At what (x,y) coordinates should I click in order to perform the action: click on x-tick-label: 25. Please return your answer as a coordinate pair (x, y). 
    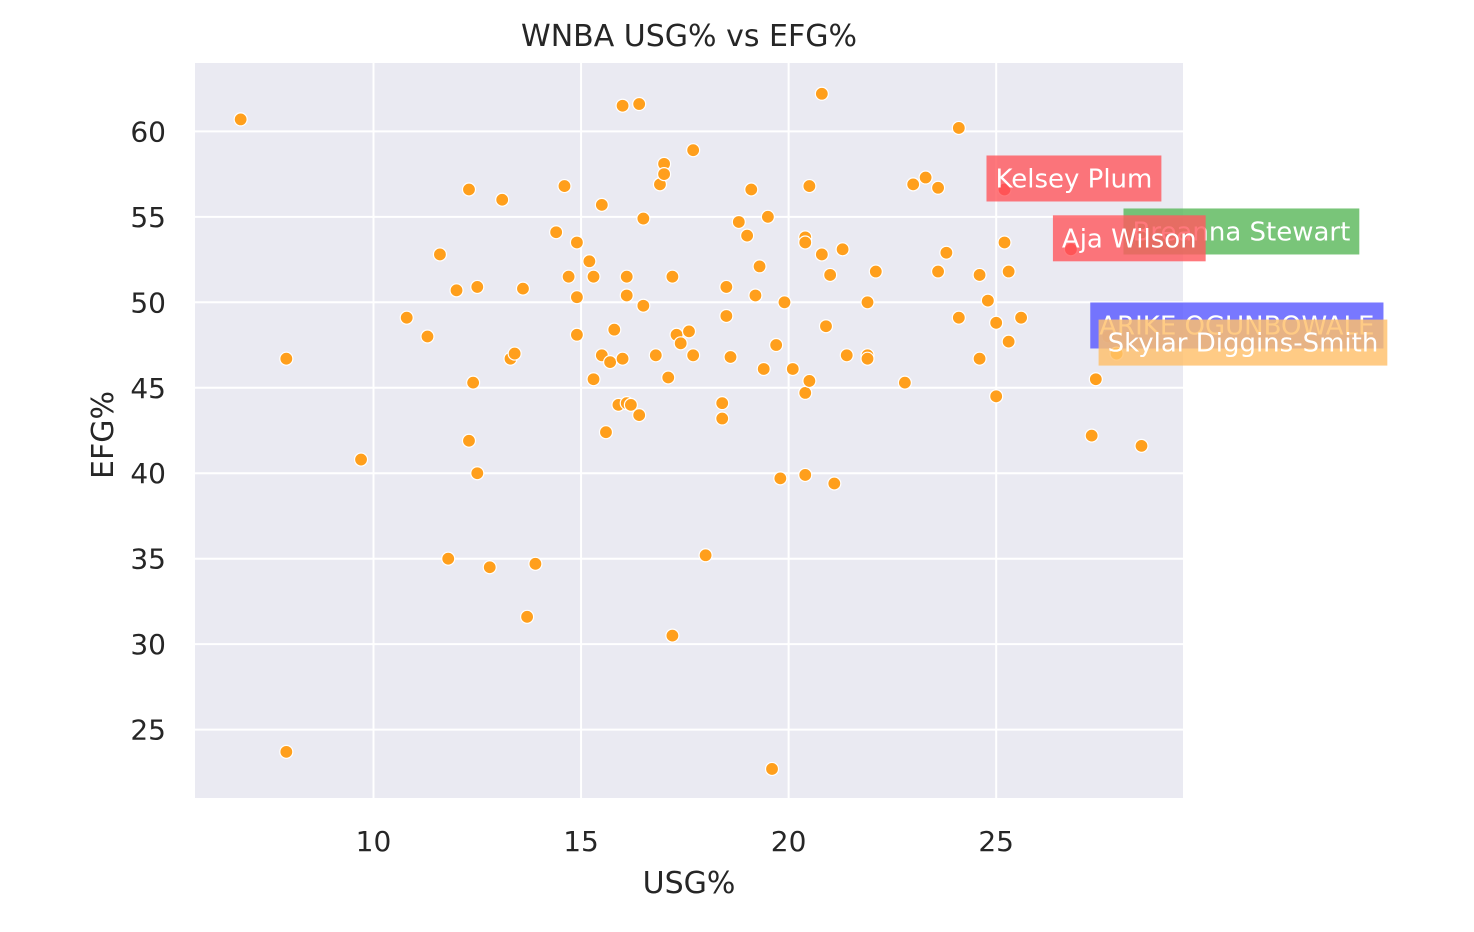
    Looking at the image, I should click on (996, 841).